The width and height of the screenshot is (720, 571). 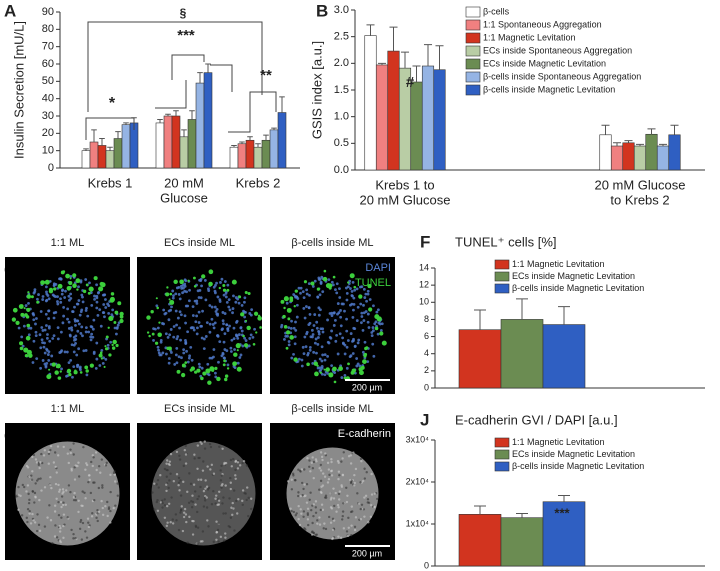 What do you see at coordinates (480, 359) in the screenshot?
I see `bar` at bounding box center [480, 359].